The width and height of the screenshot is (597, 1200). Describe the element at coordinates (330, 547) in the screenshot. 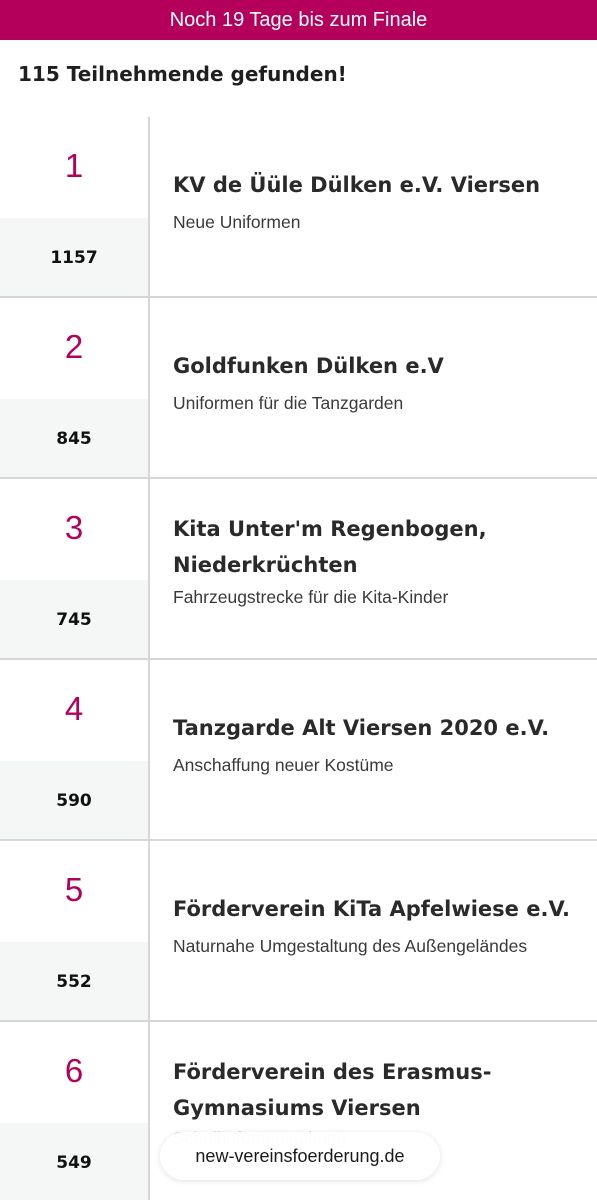

I see `club-name: Kita Unter'm Regenbogen, Niederkrüchten` at that location.